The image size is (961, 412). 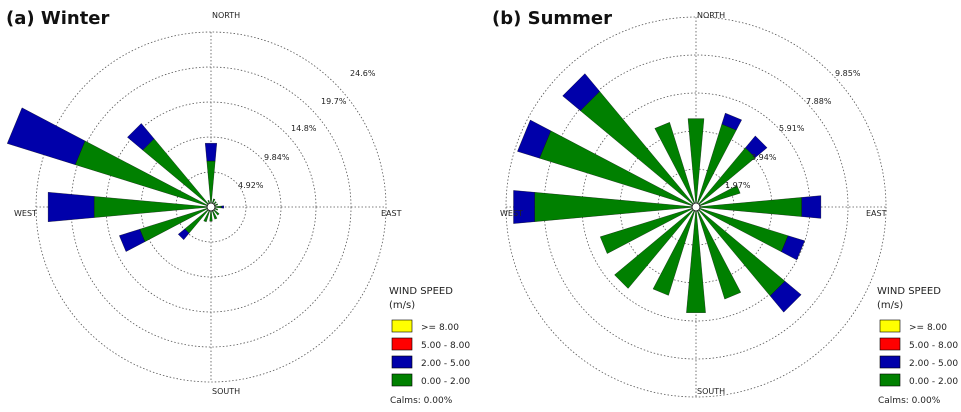 What do you see at coordinates (764, 157) in the screenshot?
I see `summer-ring-label-2: 3.94%` at bounding box center [764, 157].